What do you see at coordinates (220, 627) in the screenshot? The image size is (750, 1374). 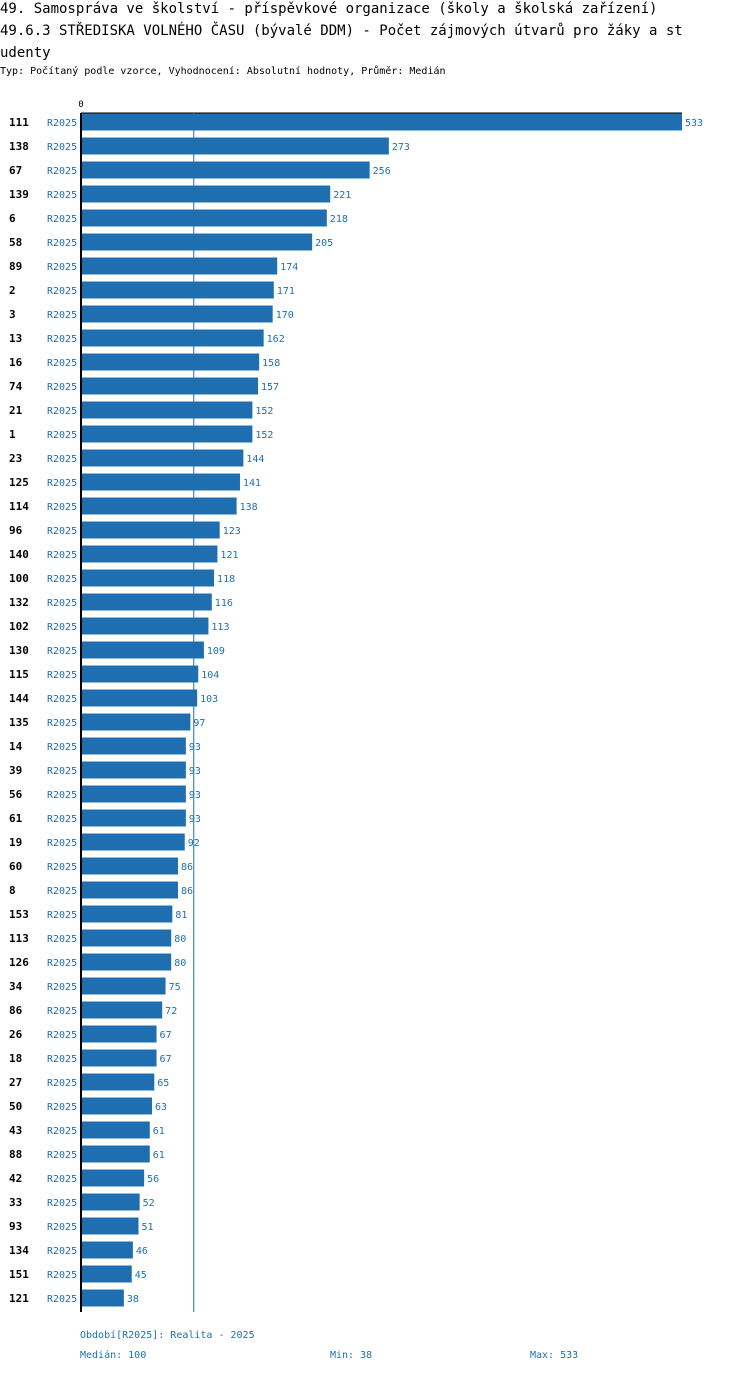 I see `value-label: 113` at bounding box center [220, 627].